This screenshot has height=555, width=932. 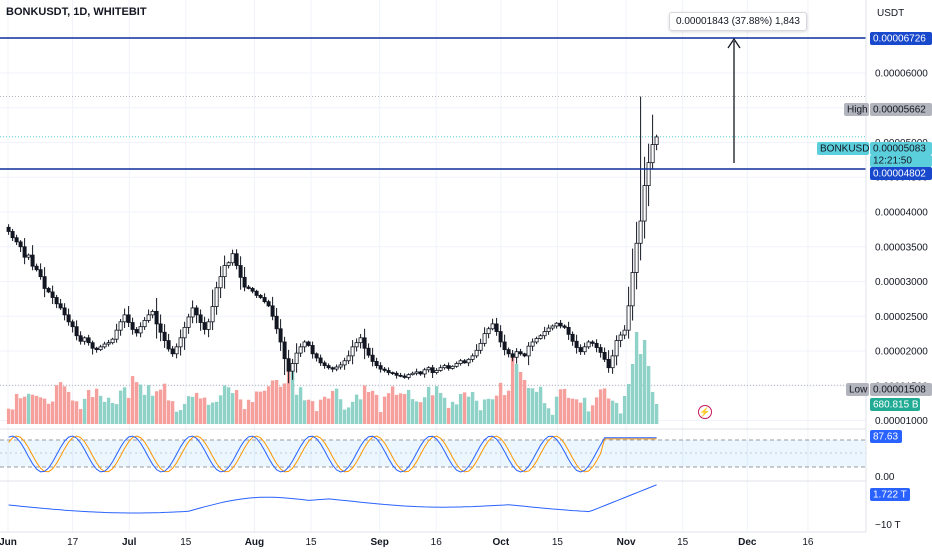 I want to click on lightning-icon: ⚡, so click(x=705, y=412).